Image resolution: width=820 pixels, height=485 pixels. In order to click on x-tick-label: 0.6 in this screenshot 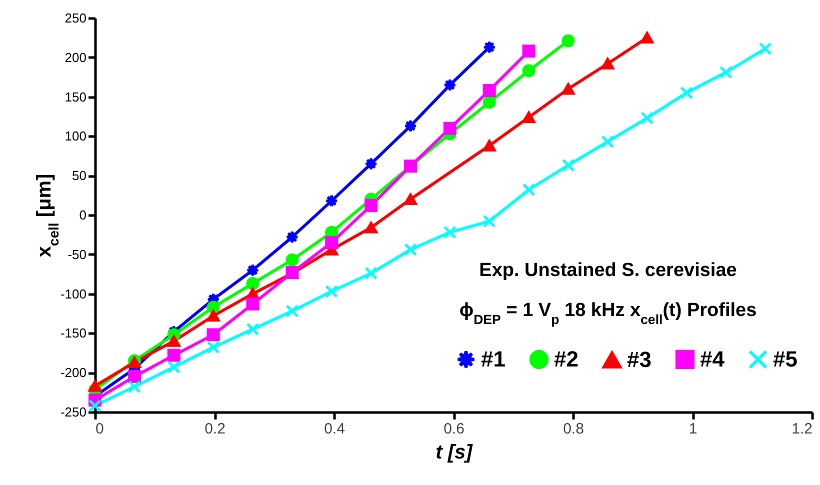, I will do `click(454, 429)`.